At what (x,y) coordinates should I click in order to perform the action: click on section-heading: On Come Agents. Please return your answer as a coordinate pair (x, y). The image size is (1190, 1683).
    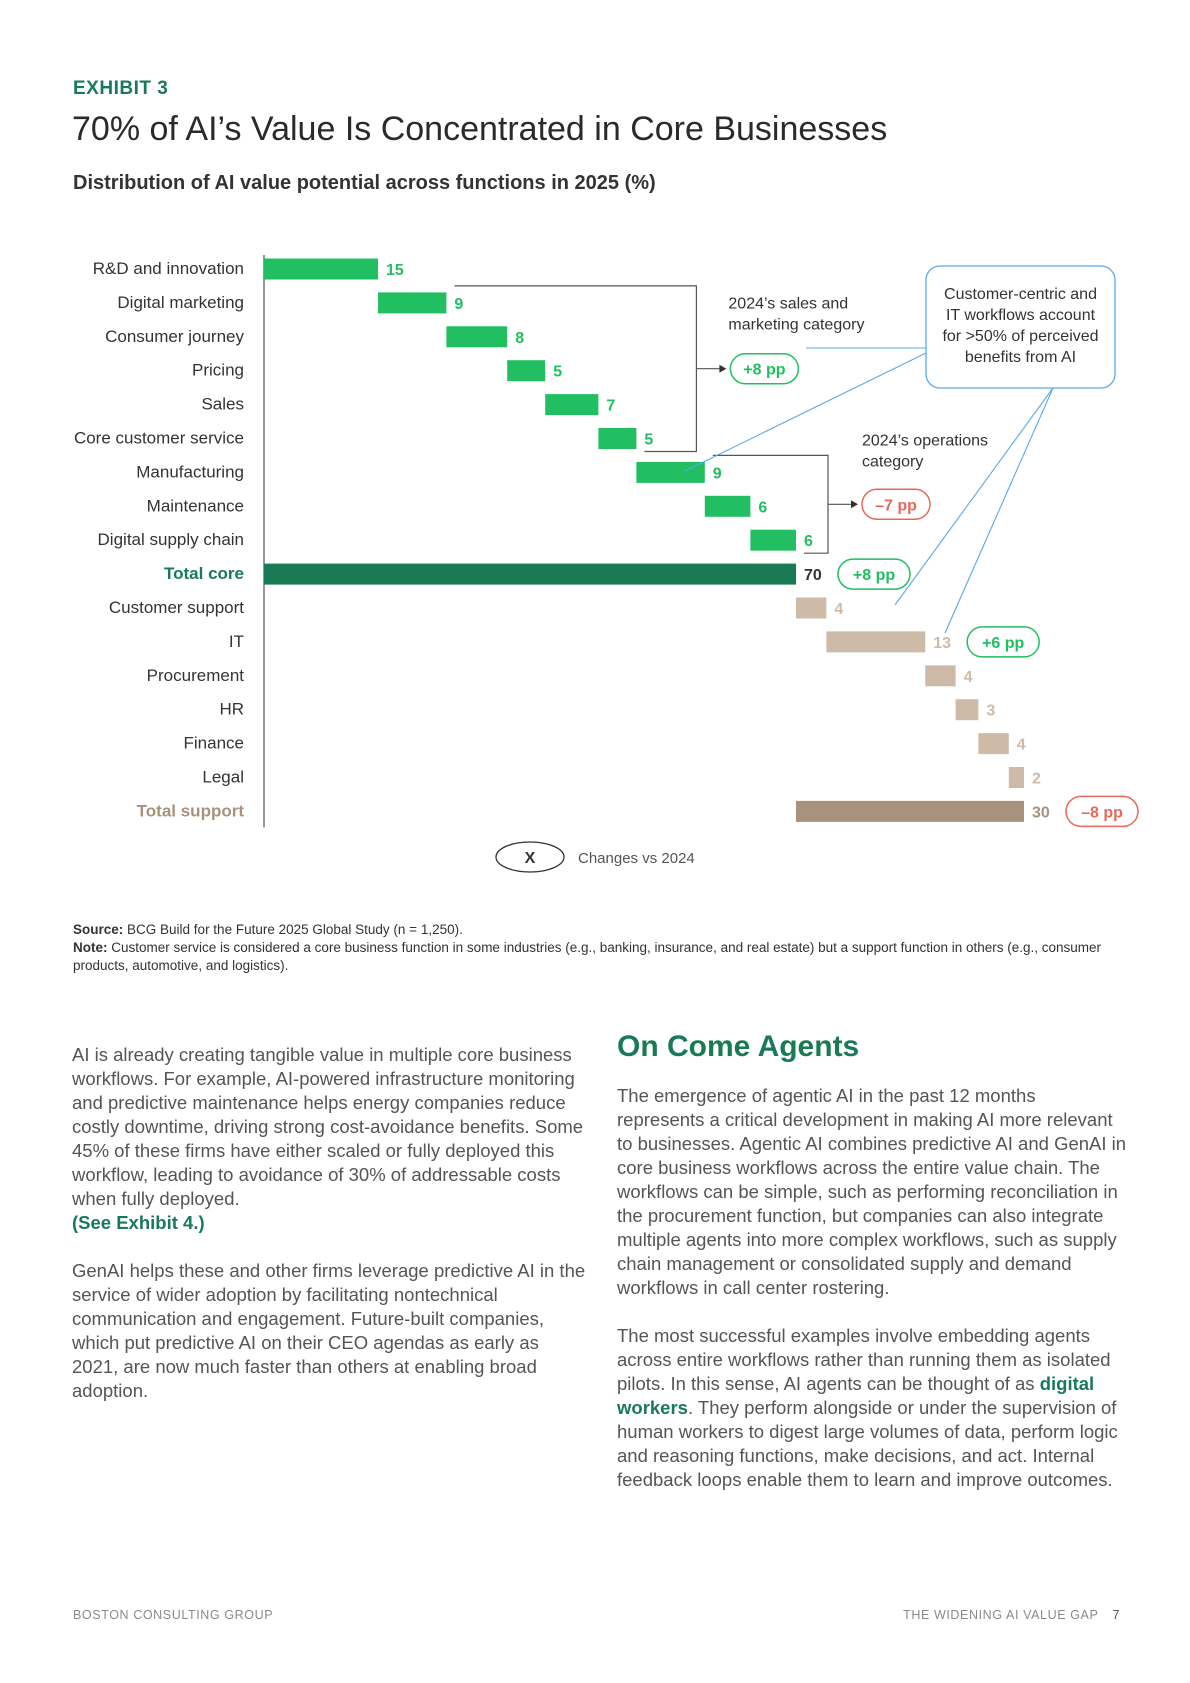
    Looking at the image, I should click on (738, 1046).